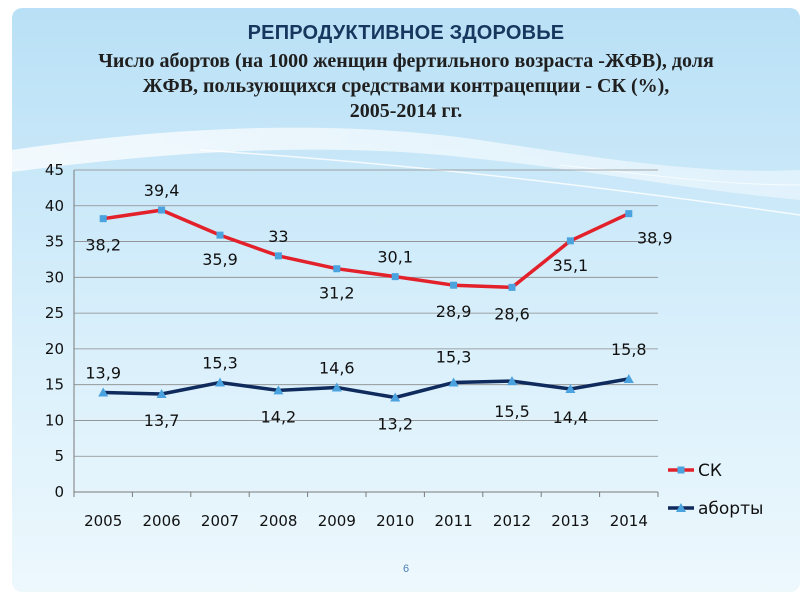 Image resolution: width=812 pixels, height=600 pixels. What do you see at coordinates (406, 33) in the screenshot?
I see `slide-title: РЕПРОДУКТИВНОЕ ЗДОРОВЬЕ` at bounding box center [406, 33].